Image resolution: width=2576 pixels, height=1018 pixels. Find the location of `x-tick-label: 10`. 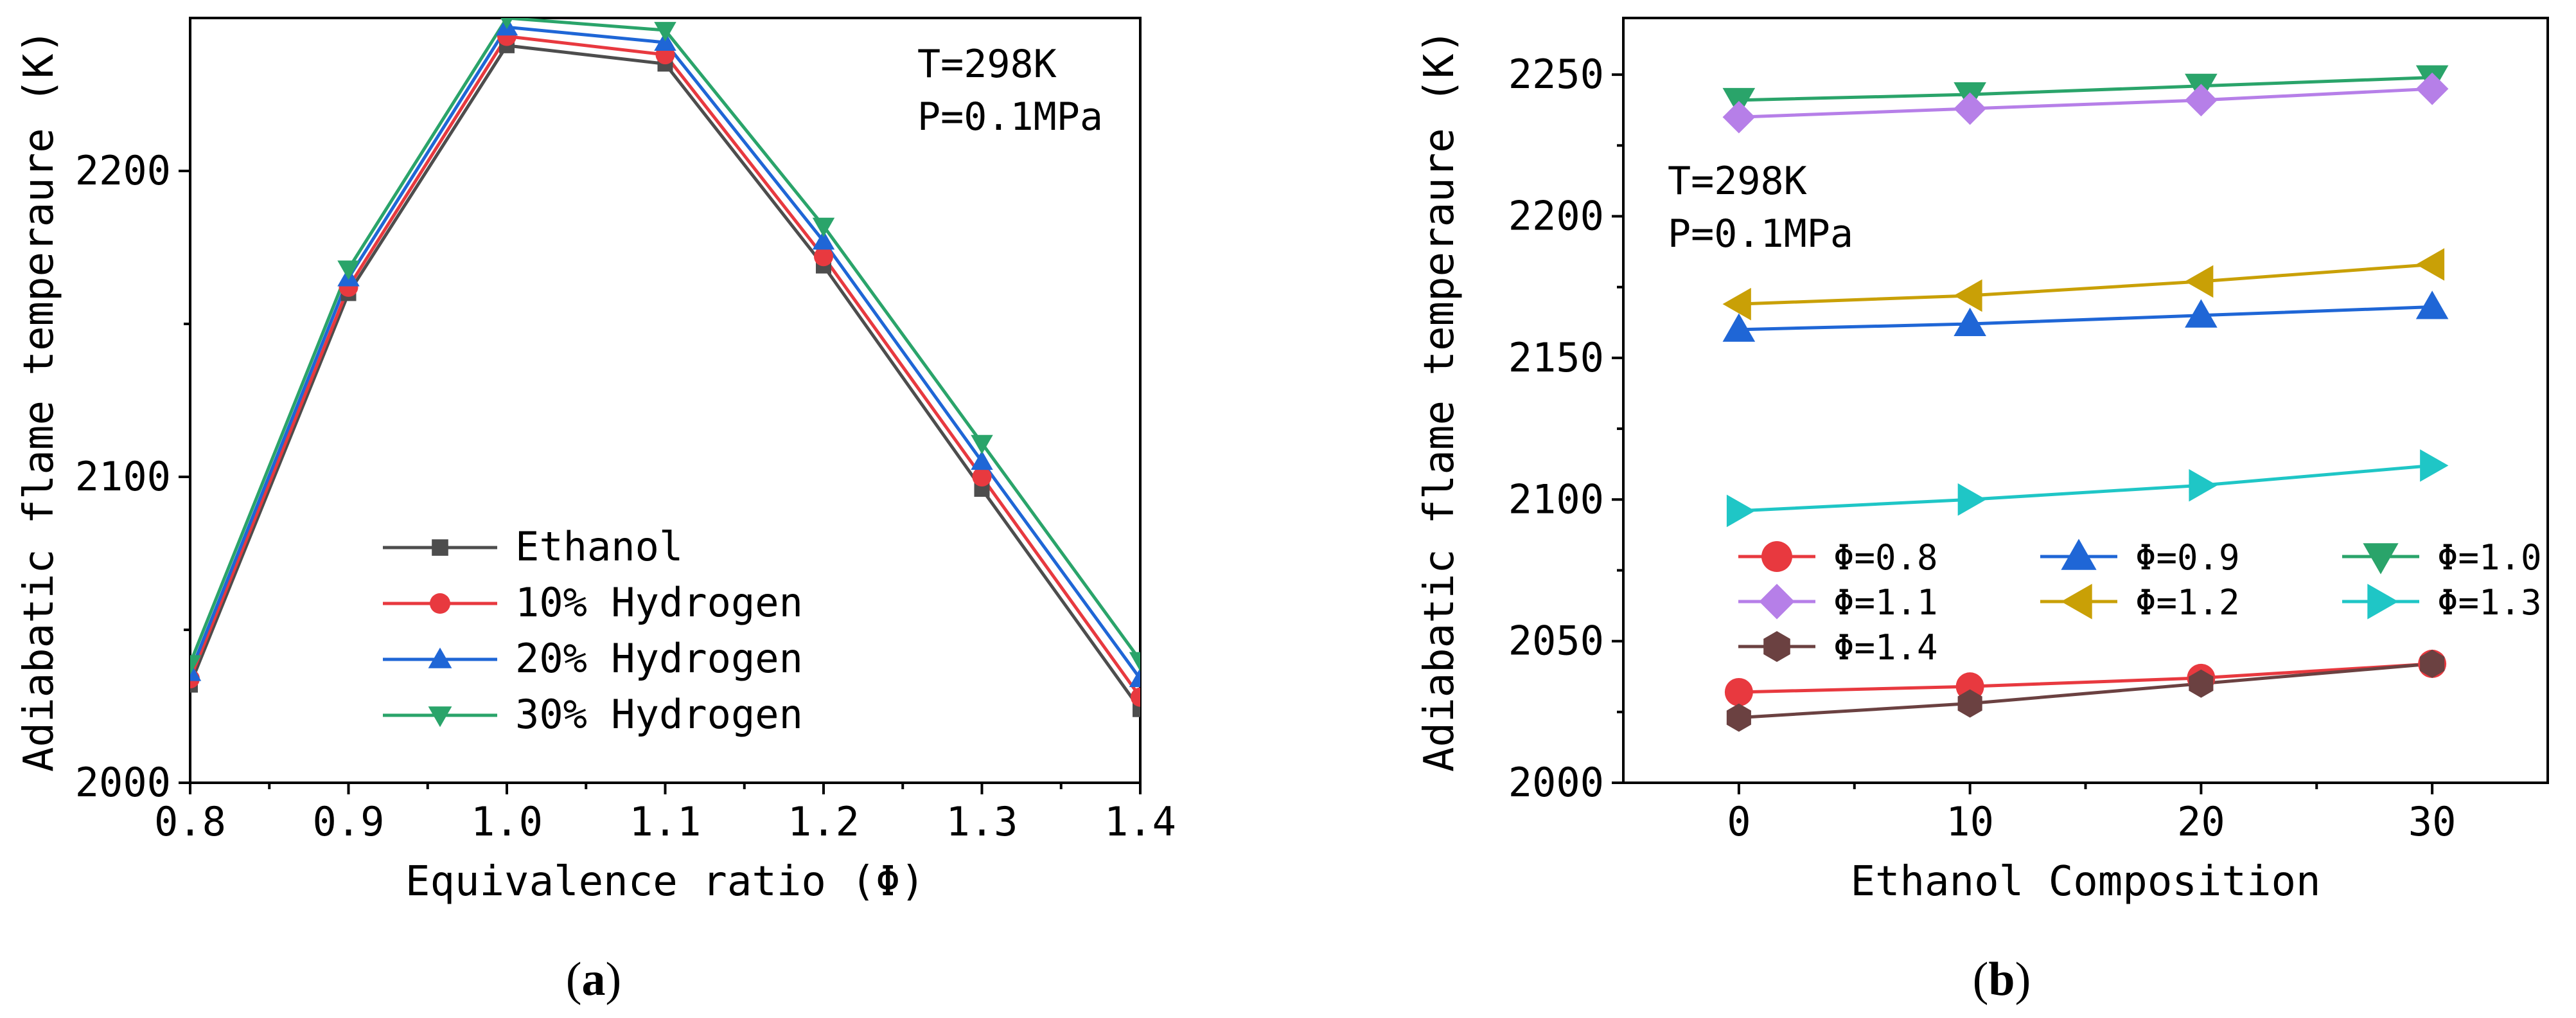

x-tick-label: 10 is located at coordinates (1970, 821).